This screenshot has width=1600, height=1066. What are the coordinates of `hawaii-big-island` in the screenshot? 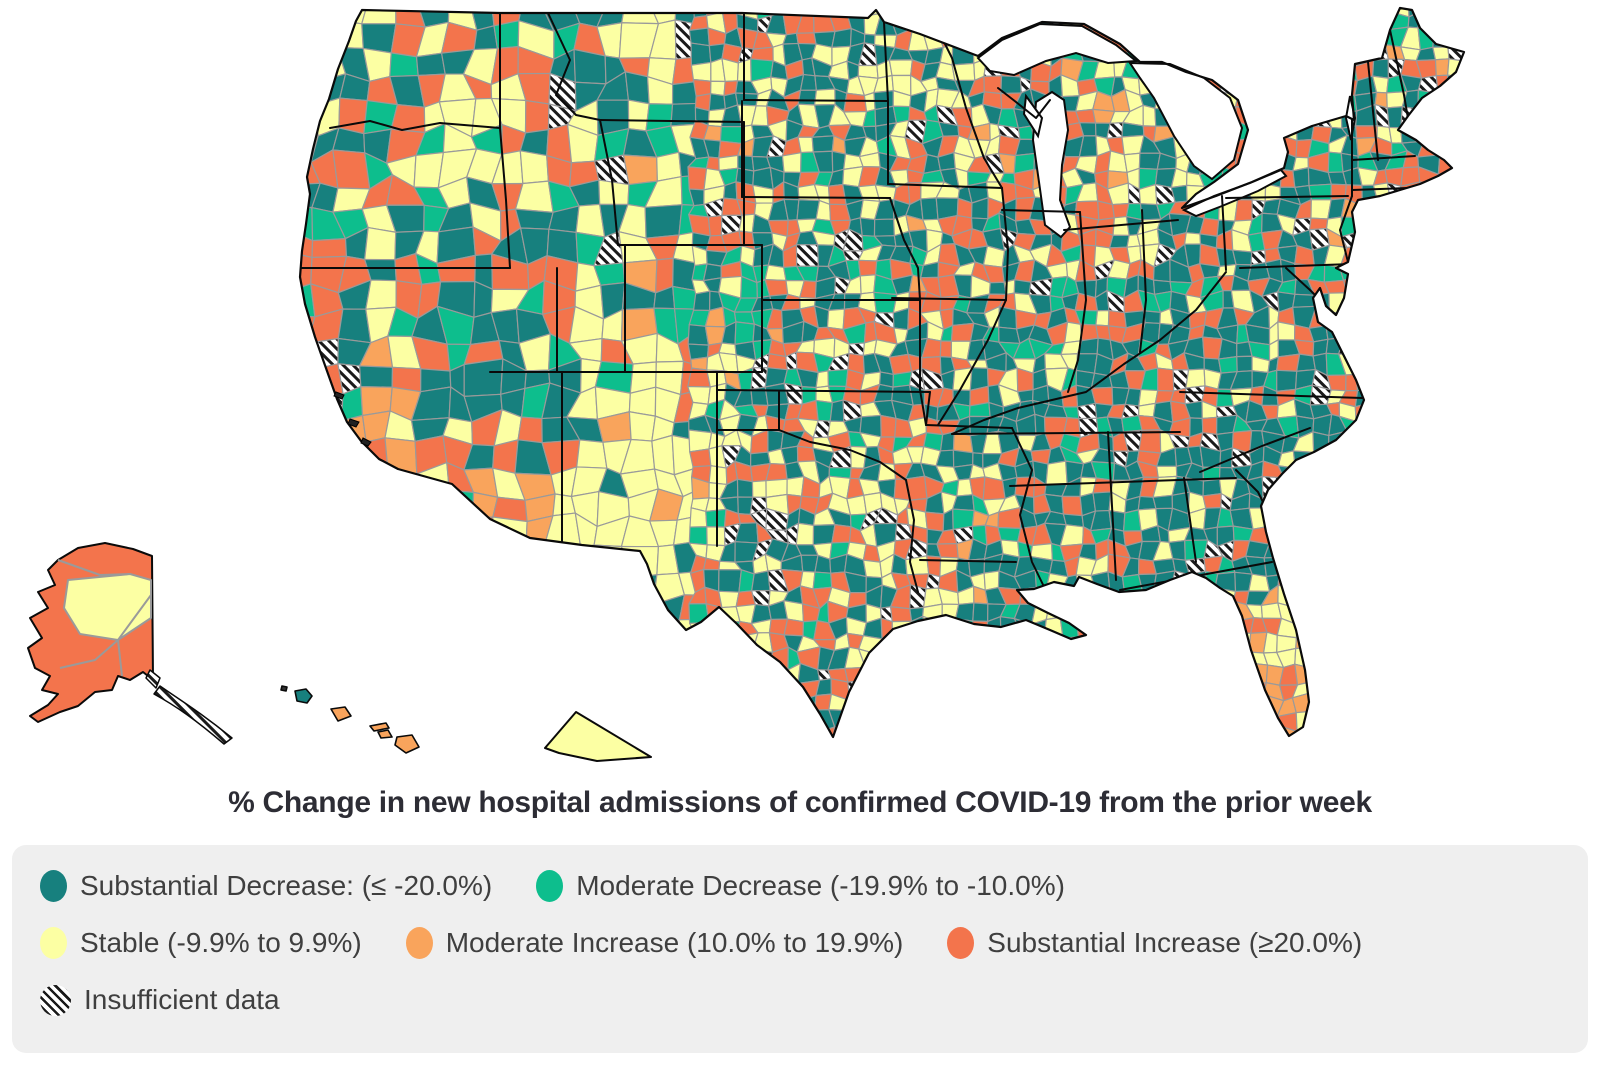 It's located at (407, 744).